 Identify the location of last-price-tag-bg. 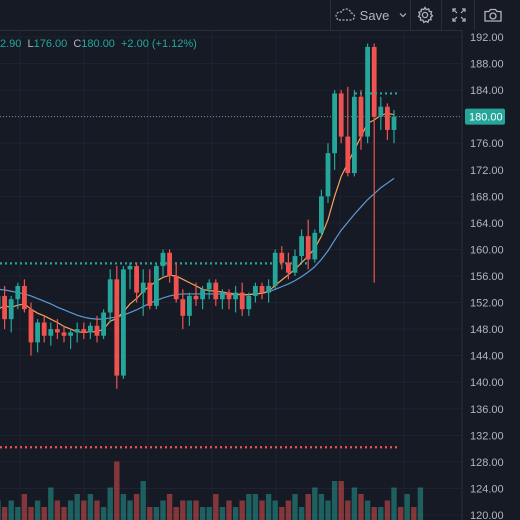
(485, 116).